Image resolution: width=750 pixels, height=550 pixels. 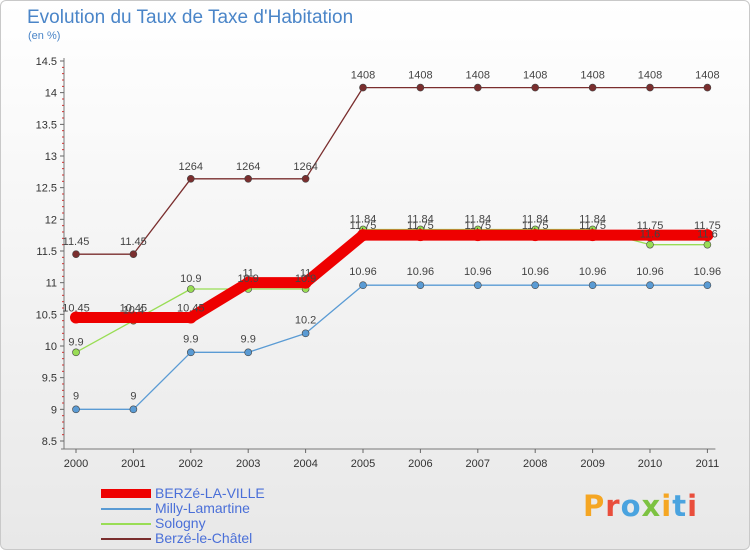 What do you see at coordinates (49, 379) in the screenshot?
I see `y-tick-label: 9.5` at bounding box center [49, 379].